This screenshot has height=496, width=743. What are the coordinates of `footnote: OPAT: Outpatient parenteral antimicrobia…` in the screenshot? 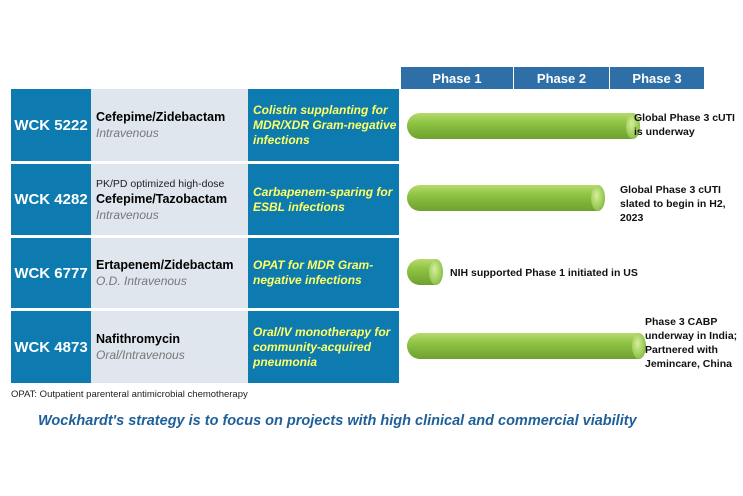 It's located at (129, 394).